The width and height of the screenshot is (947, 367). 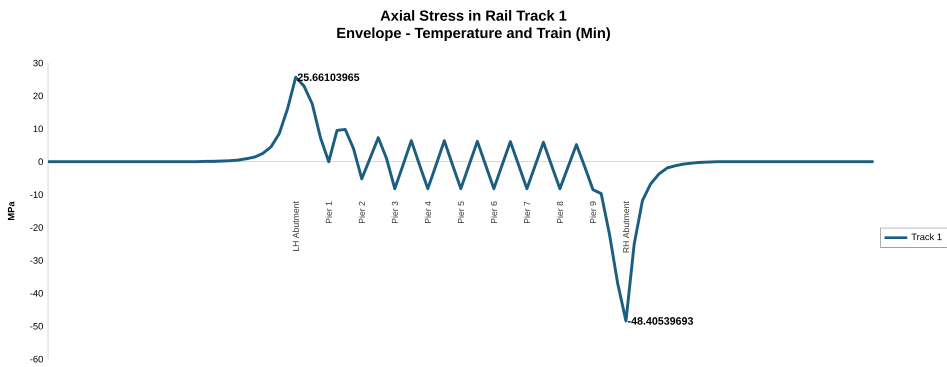 What do you see at coordinates (38, 129) in the screenshot?
I see `y-tick-label: 10` at bounding box center [38, 129].